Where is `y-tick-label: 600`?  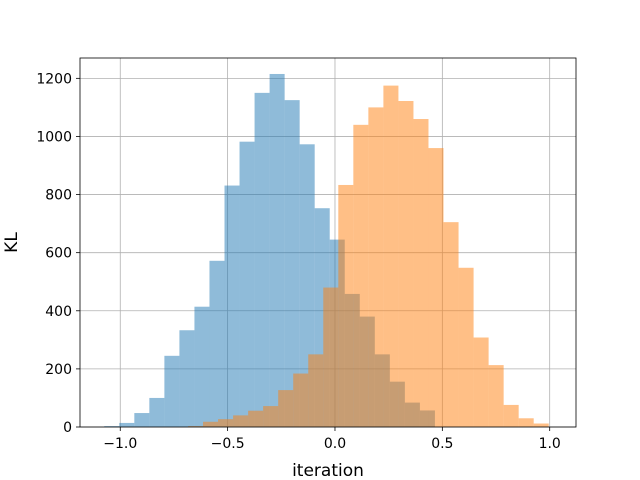 y-tick-label: 600 is located at coordinates (58, 254).